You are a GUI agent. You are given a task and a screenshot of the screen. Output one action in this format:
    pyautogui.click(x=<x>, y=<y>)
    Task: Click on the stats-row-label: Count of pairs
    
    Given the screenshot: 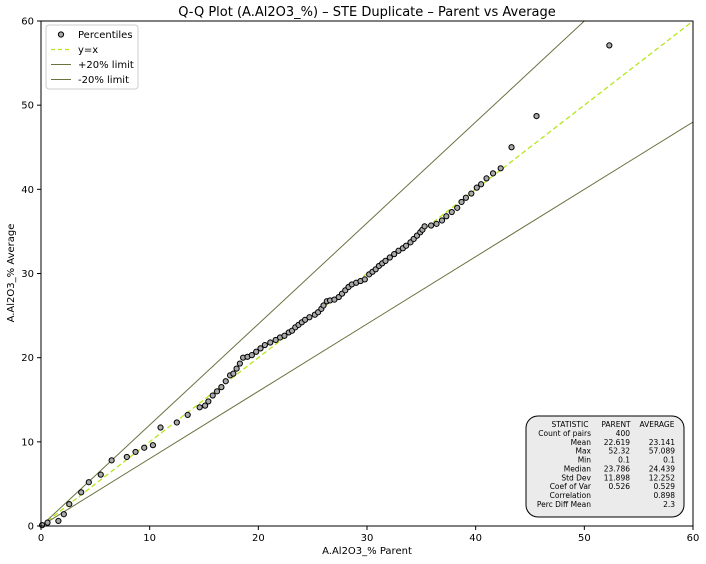 What is the action you would take?
    pyautogui.click(x=564, y=433)
    